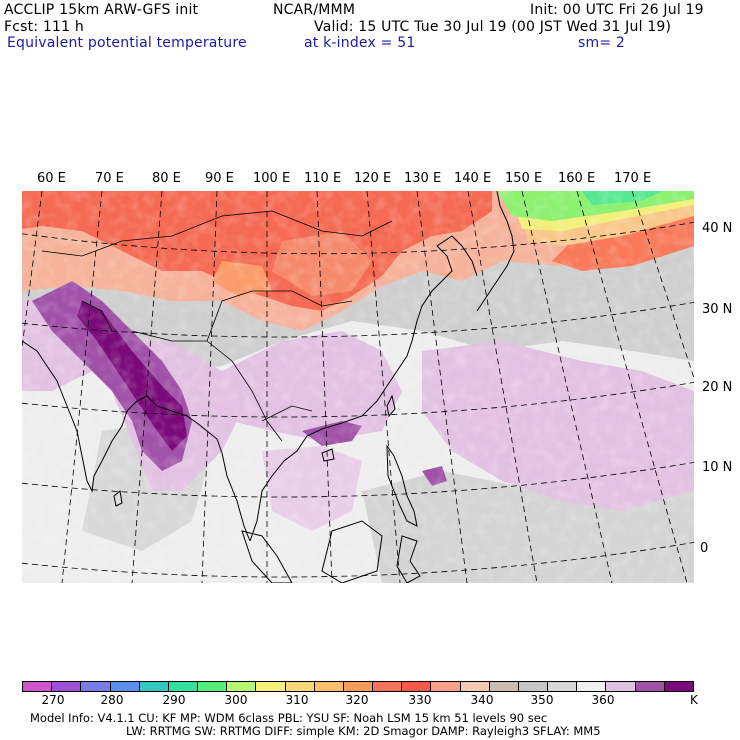  I want to click on lon-label-140e: 140 E, so click(473, 178).